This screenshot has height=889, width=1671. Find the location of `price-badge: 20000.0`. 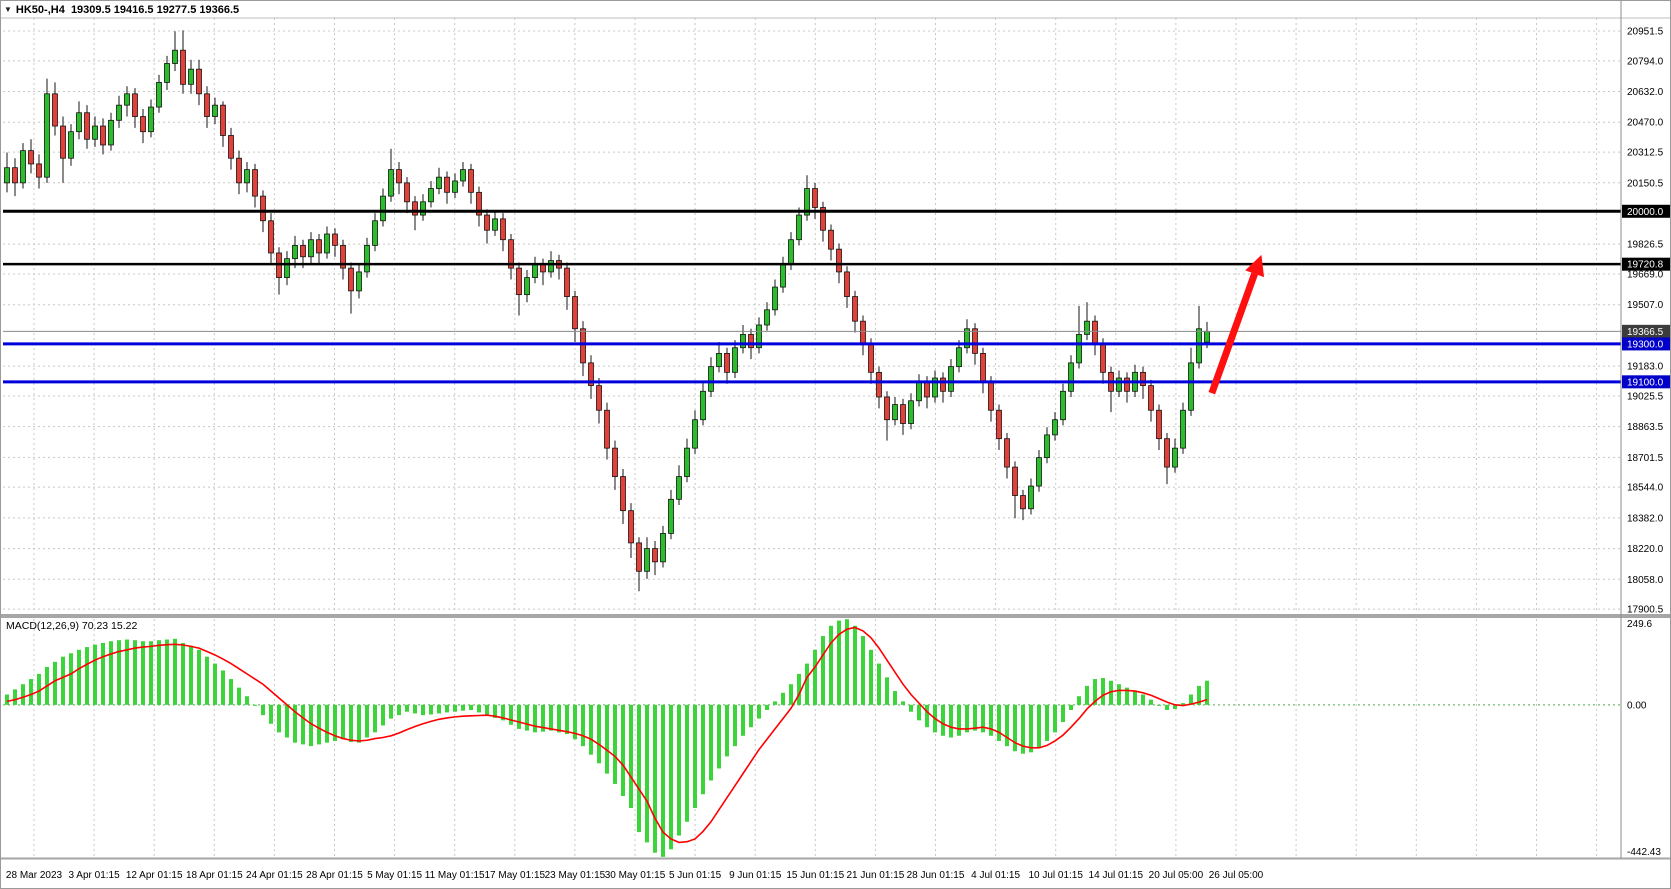

price-badge: 20000.0 is located at coordinates (1646, 211).